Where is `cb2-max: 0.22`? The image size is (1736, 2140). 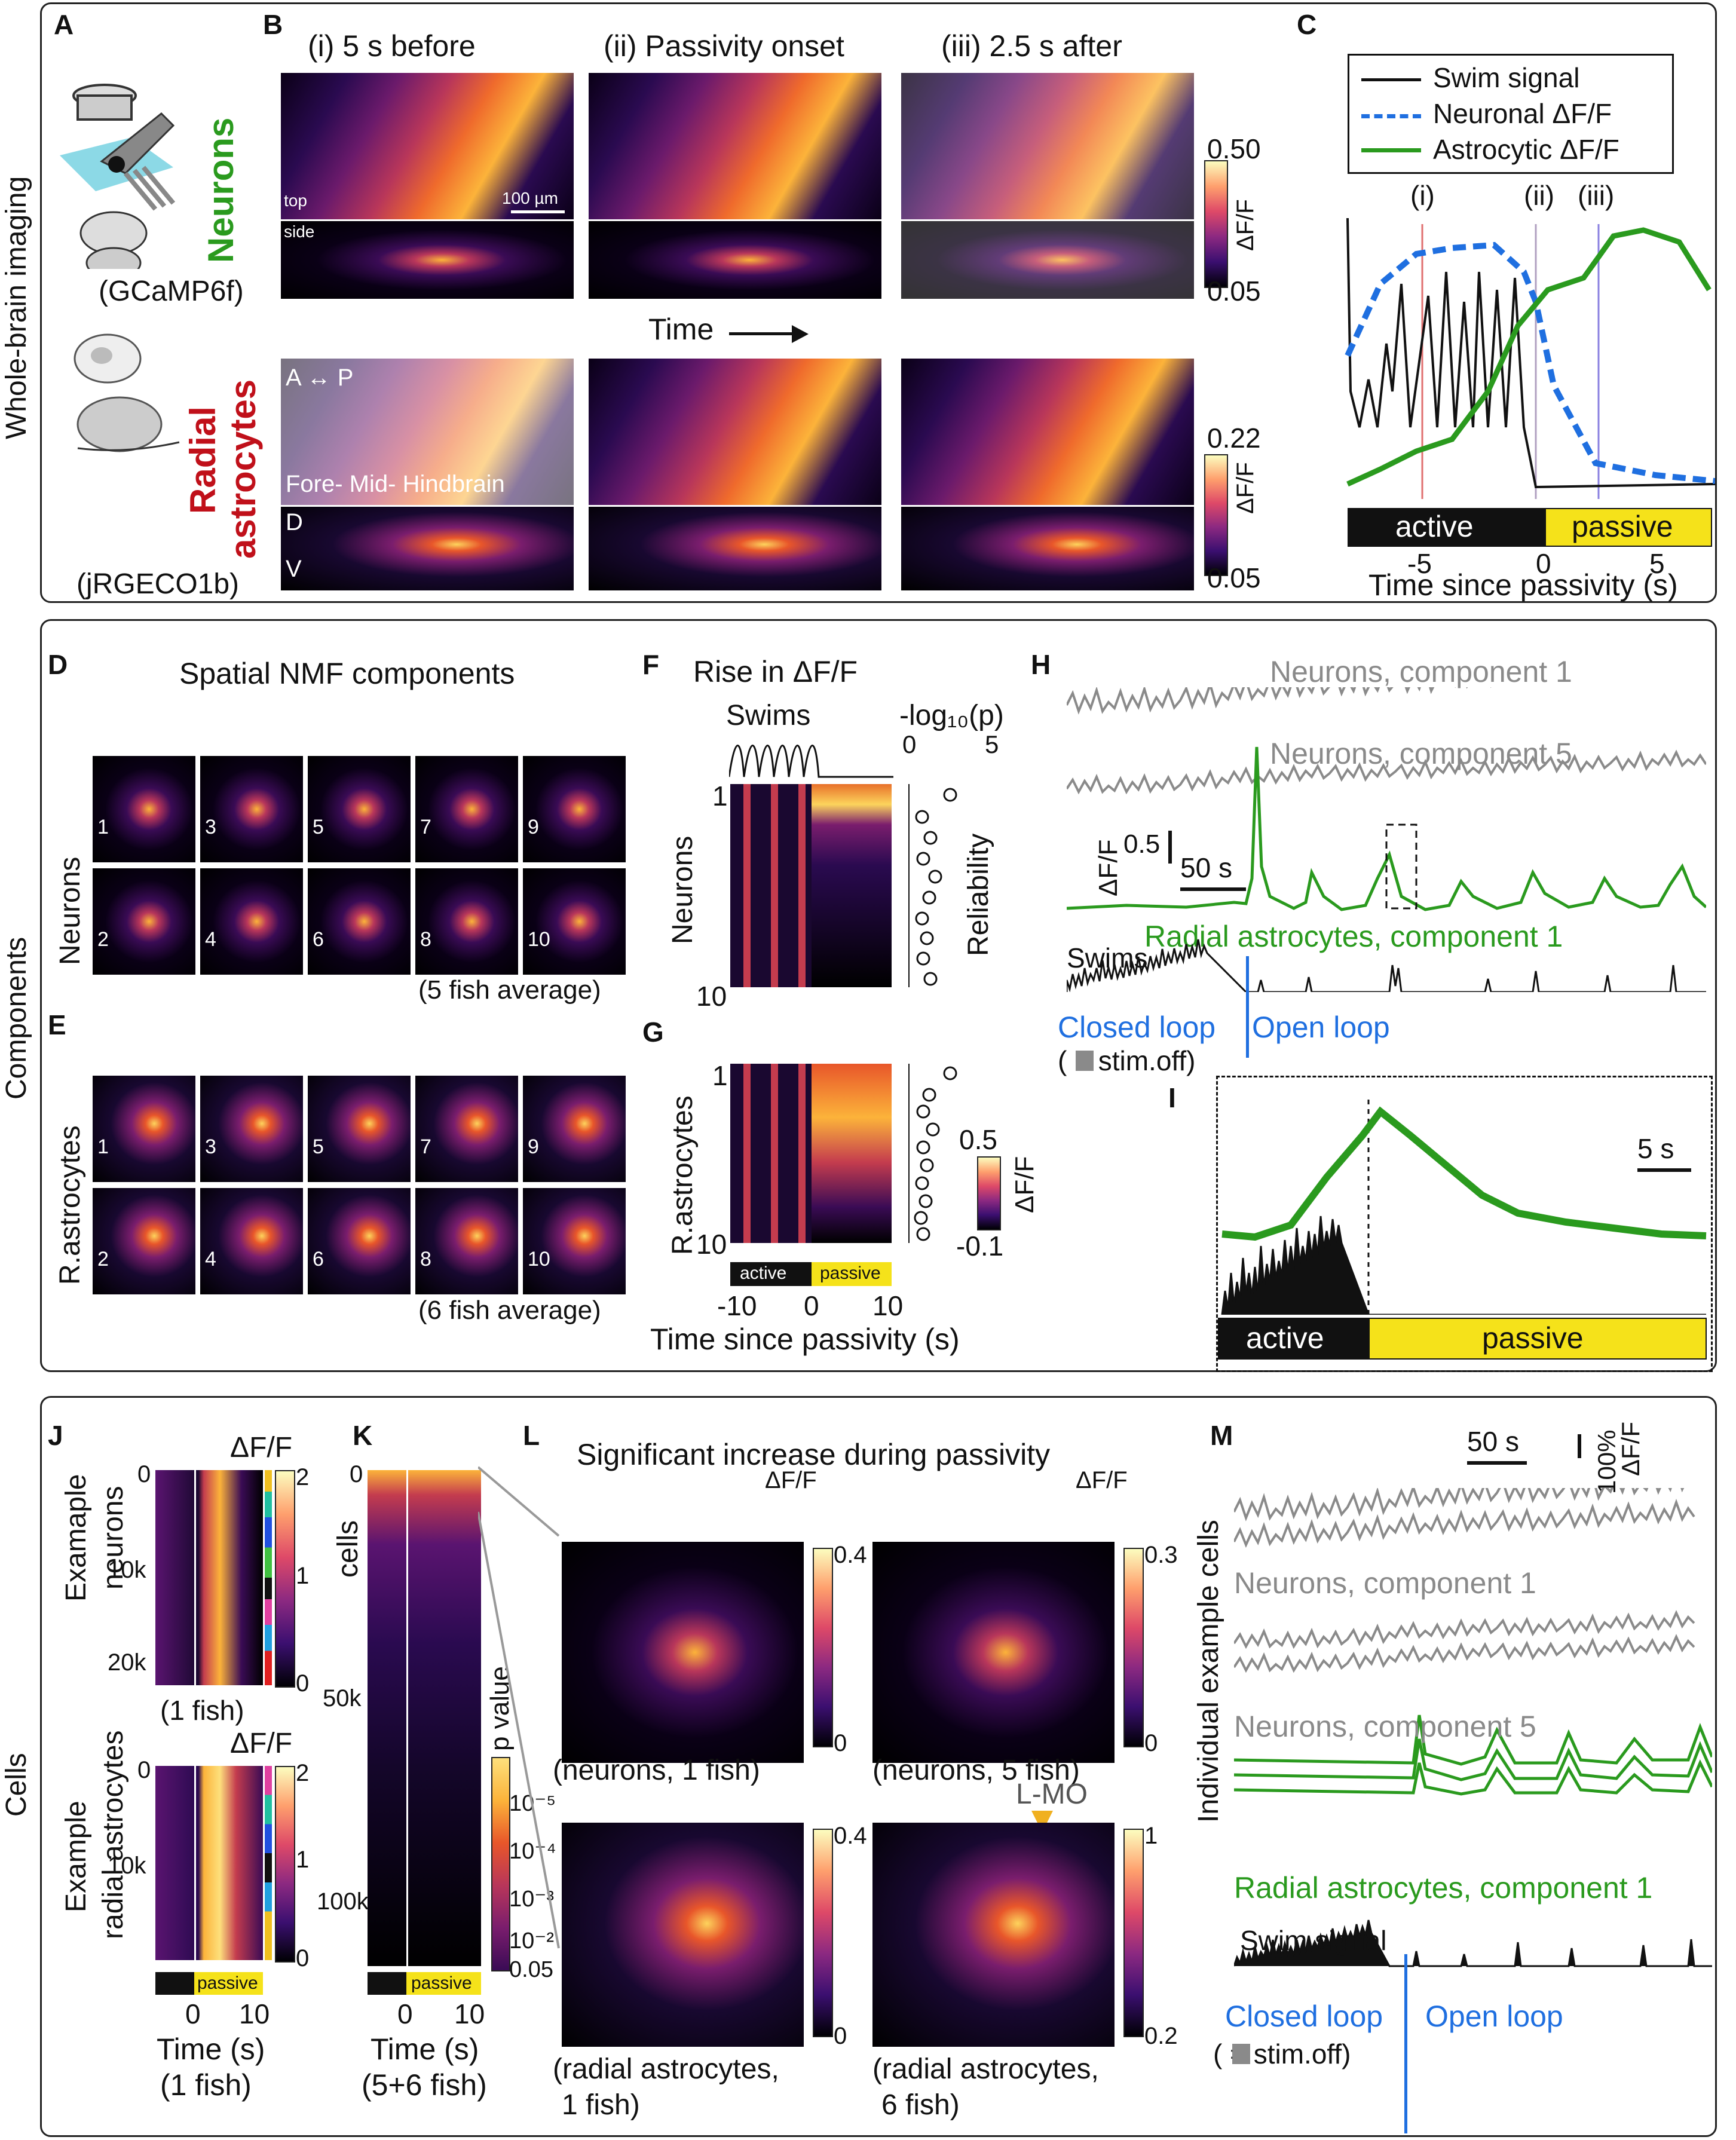 cb2-max: 0.22 is located at coordinates (1234, 438).